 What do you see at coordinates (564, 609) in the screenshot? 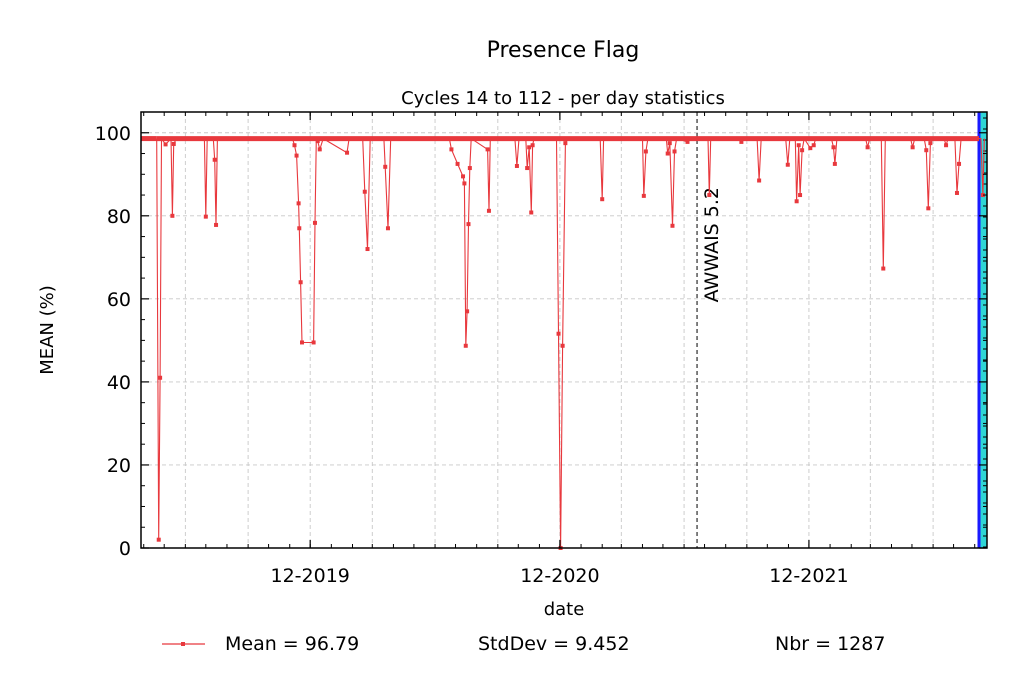
I see `x-axis-label: date` at bounding box center [564, 609].